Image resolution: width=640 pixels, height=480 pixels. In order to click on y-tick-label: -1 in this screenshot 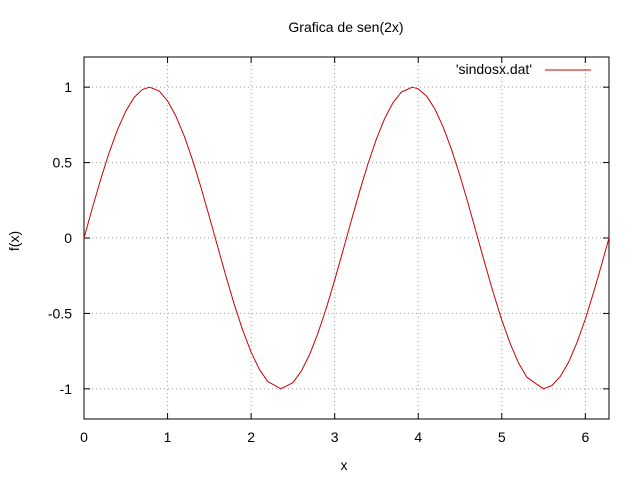, I will do `click(66, 389)`.